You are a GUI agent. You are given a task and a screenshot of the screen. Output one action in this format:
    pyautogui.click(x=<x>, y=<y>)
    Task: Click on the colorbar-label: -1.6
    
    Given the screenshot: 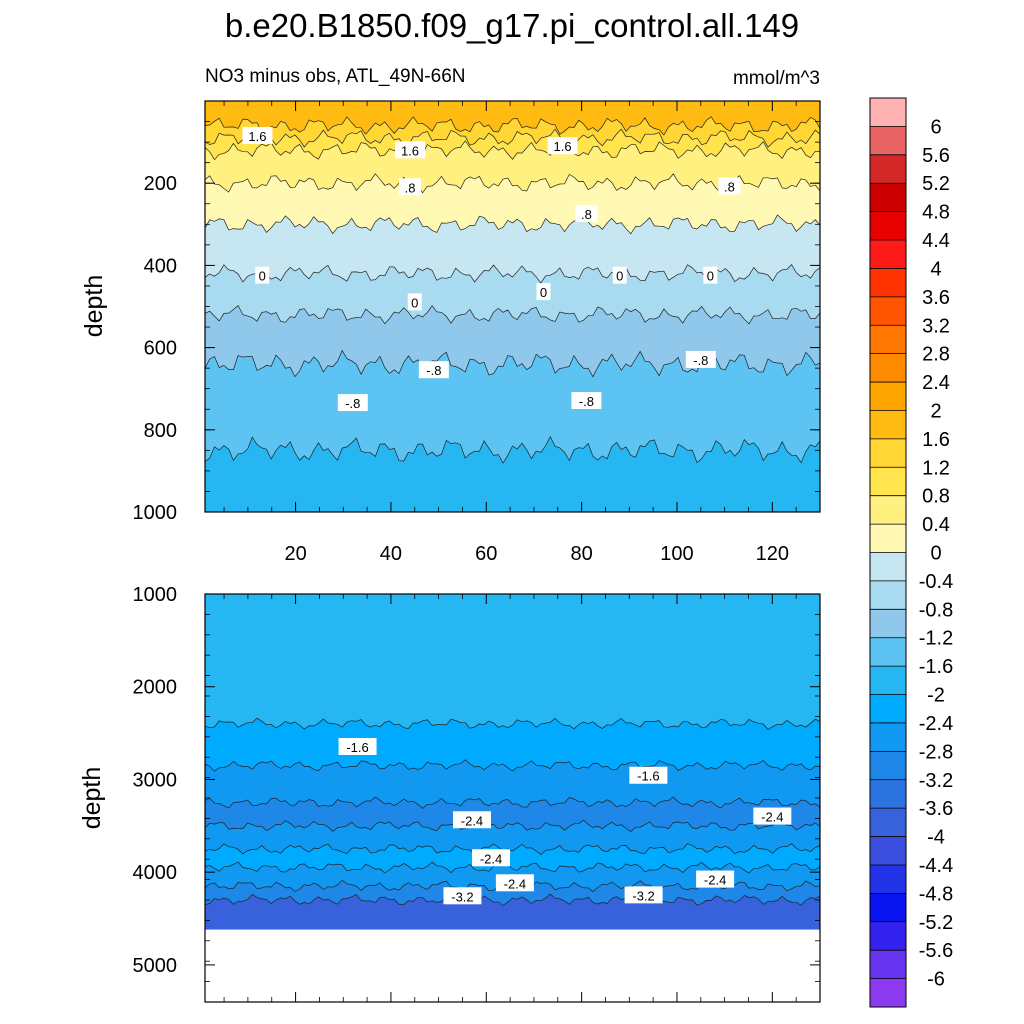 What is the action you would take?
    pyautogui.click(x=936, y=667)
    